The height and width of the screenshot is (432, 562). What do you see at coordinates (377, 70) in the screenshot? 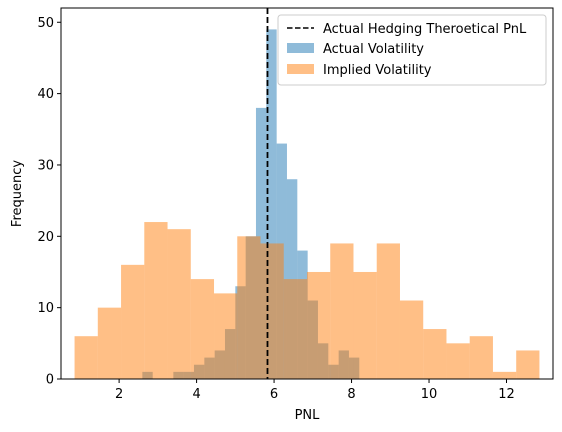
I see `legend-label-implied-volatility: Implied Volatility` at bounding box center [377, 70].